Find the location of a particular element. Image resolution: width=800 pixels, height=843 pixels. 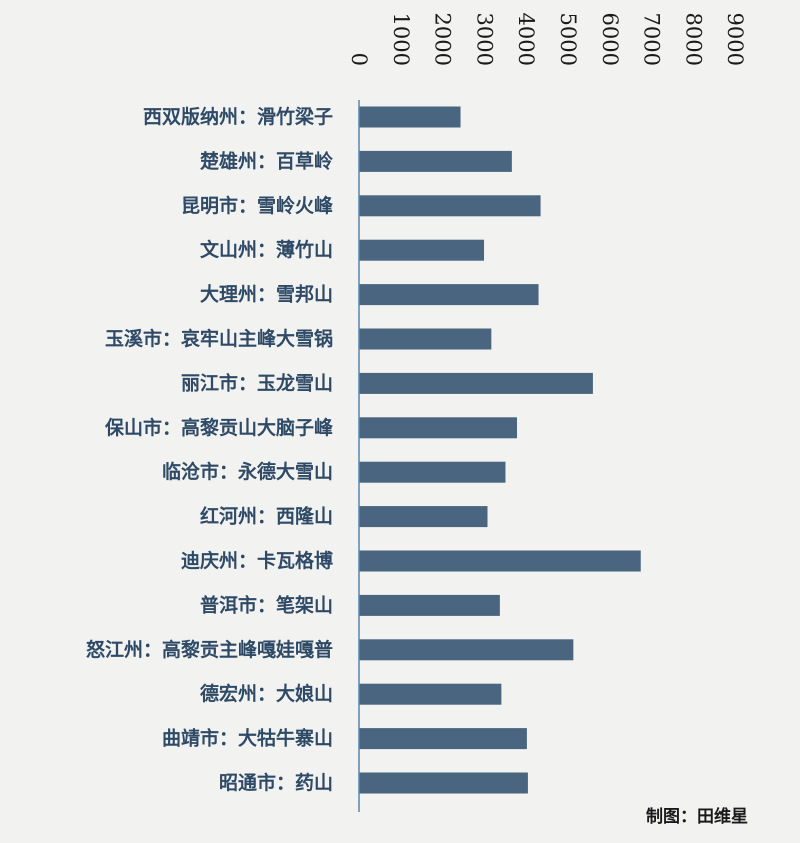

category-label: 怒江州：高黎贡主峰嘎娃嘎普 is located at coordinates (209, 649).